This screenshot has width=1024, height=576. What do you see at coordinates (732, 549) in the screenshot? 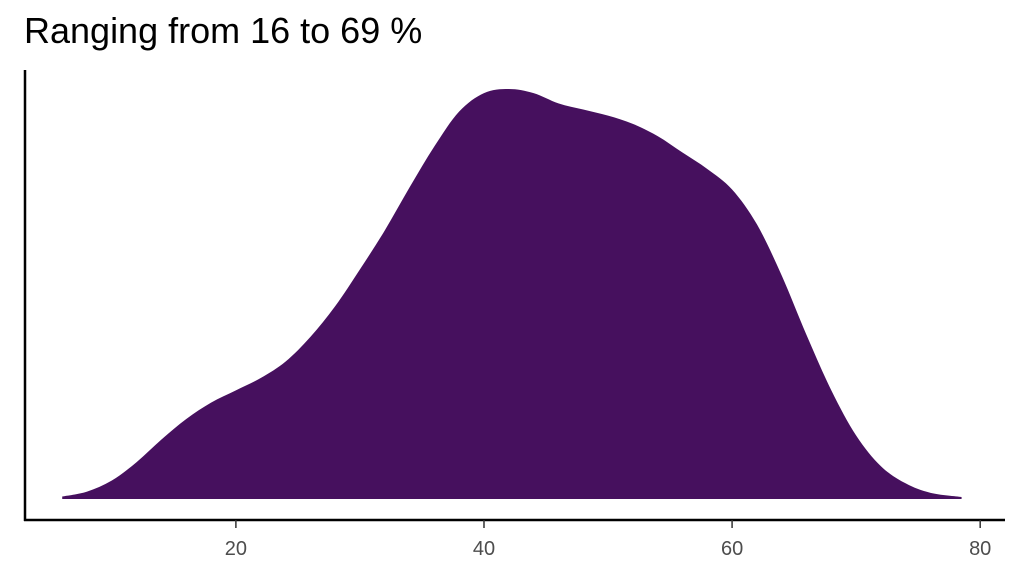
I see `x-tick-label-60: 60` at bounding box center [732, 549].